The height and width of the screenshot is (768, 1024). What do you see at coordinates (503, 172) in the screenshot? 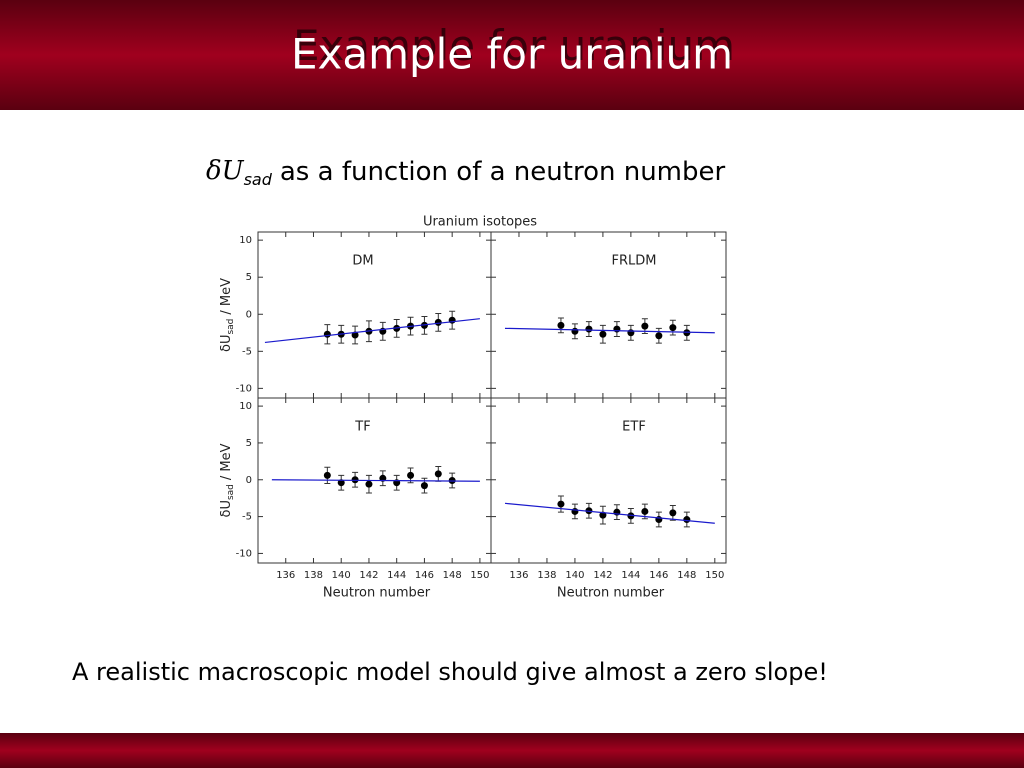
I see `subtitle-text: as a function of a neutron number` at bounding box center [503, 172].